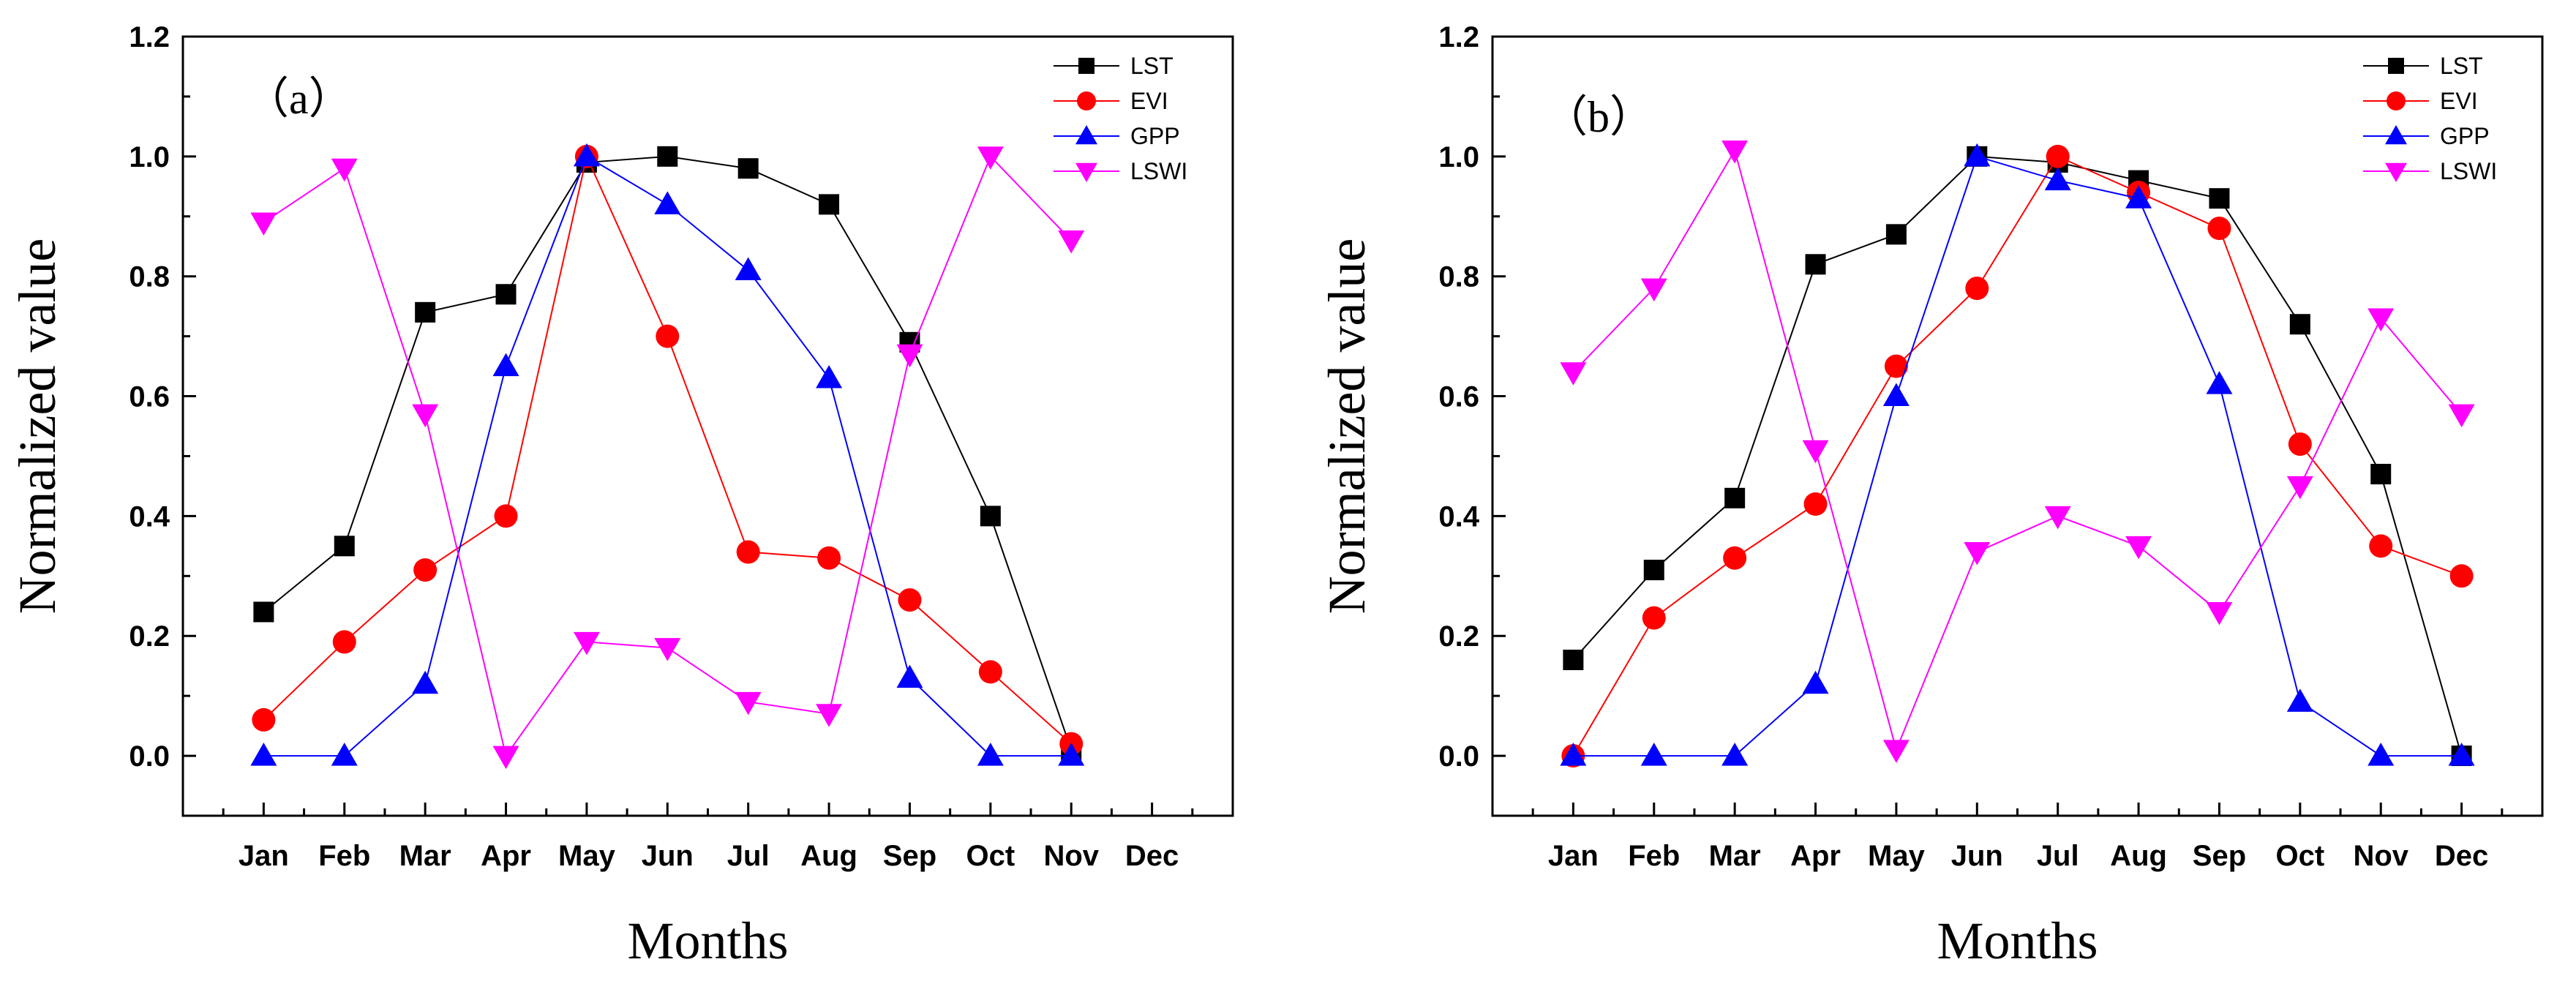 This screenshot has width=2576, height=984. I want to click on x-tick-label: Mar, so click(425, 856).